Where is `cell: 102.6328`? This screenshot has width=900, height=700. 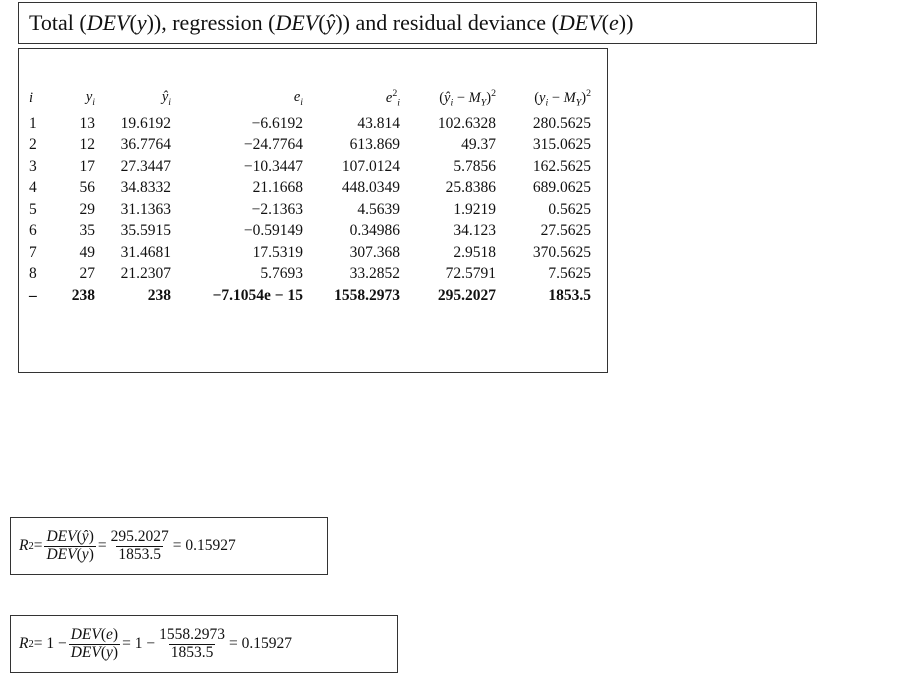
cell: 102.6328 is located at coordinates (466, 123).